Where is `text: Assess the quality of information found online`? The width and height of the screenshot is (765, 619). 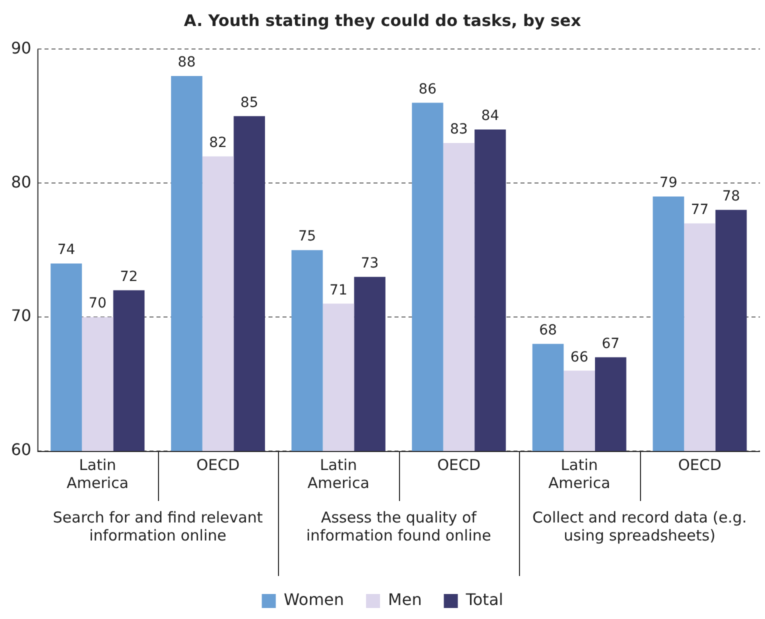
text: Assess the quality of information found online is located at coordinates (399, 526).